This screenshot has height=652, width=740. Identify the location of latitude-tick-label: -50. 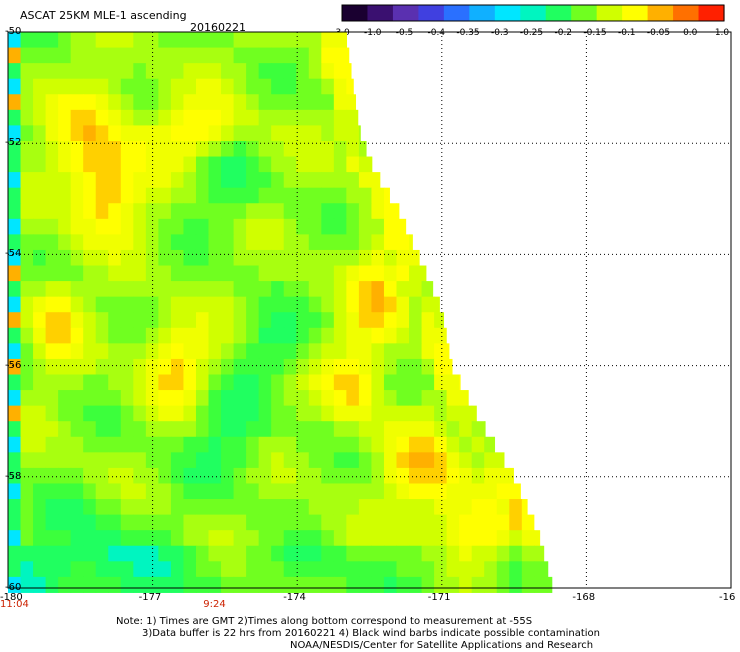
(13, 31).